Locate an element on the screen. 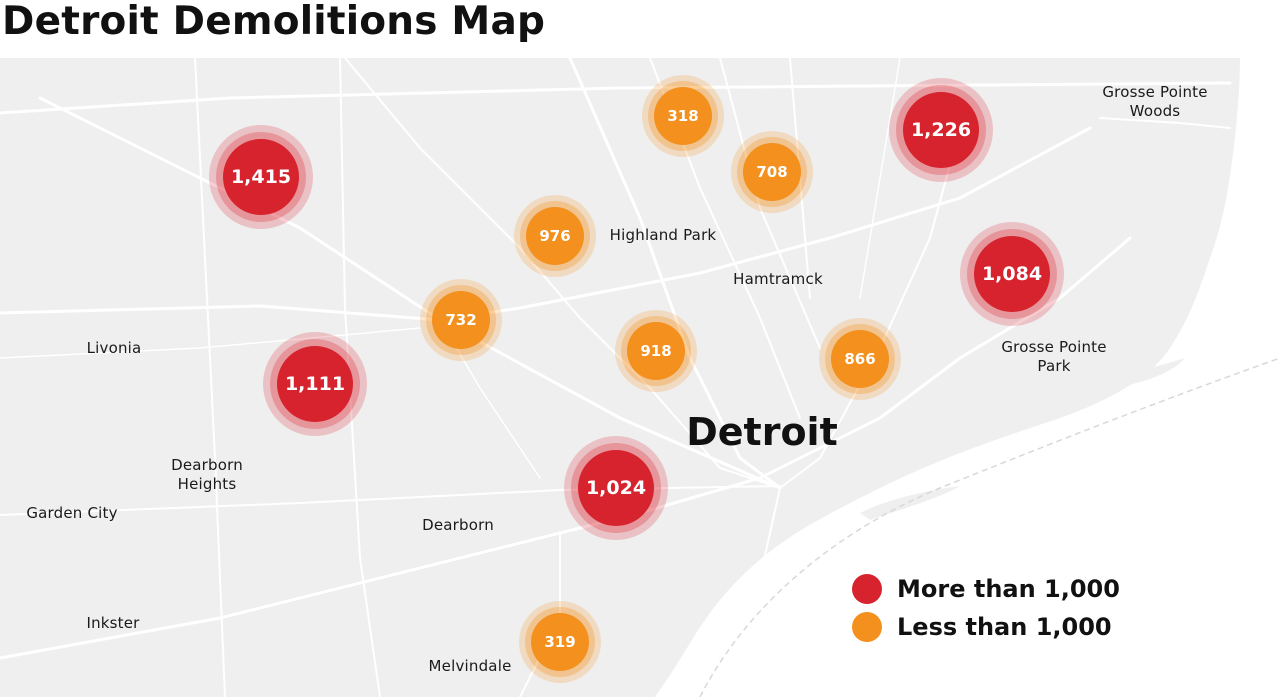 Image resolution: width=1280 pixels, height=697 pixels. place-label: Garden City is located at coordinates (72, 513).